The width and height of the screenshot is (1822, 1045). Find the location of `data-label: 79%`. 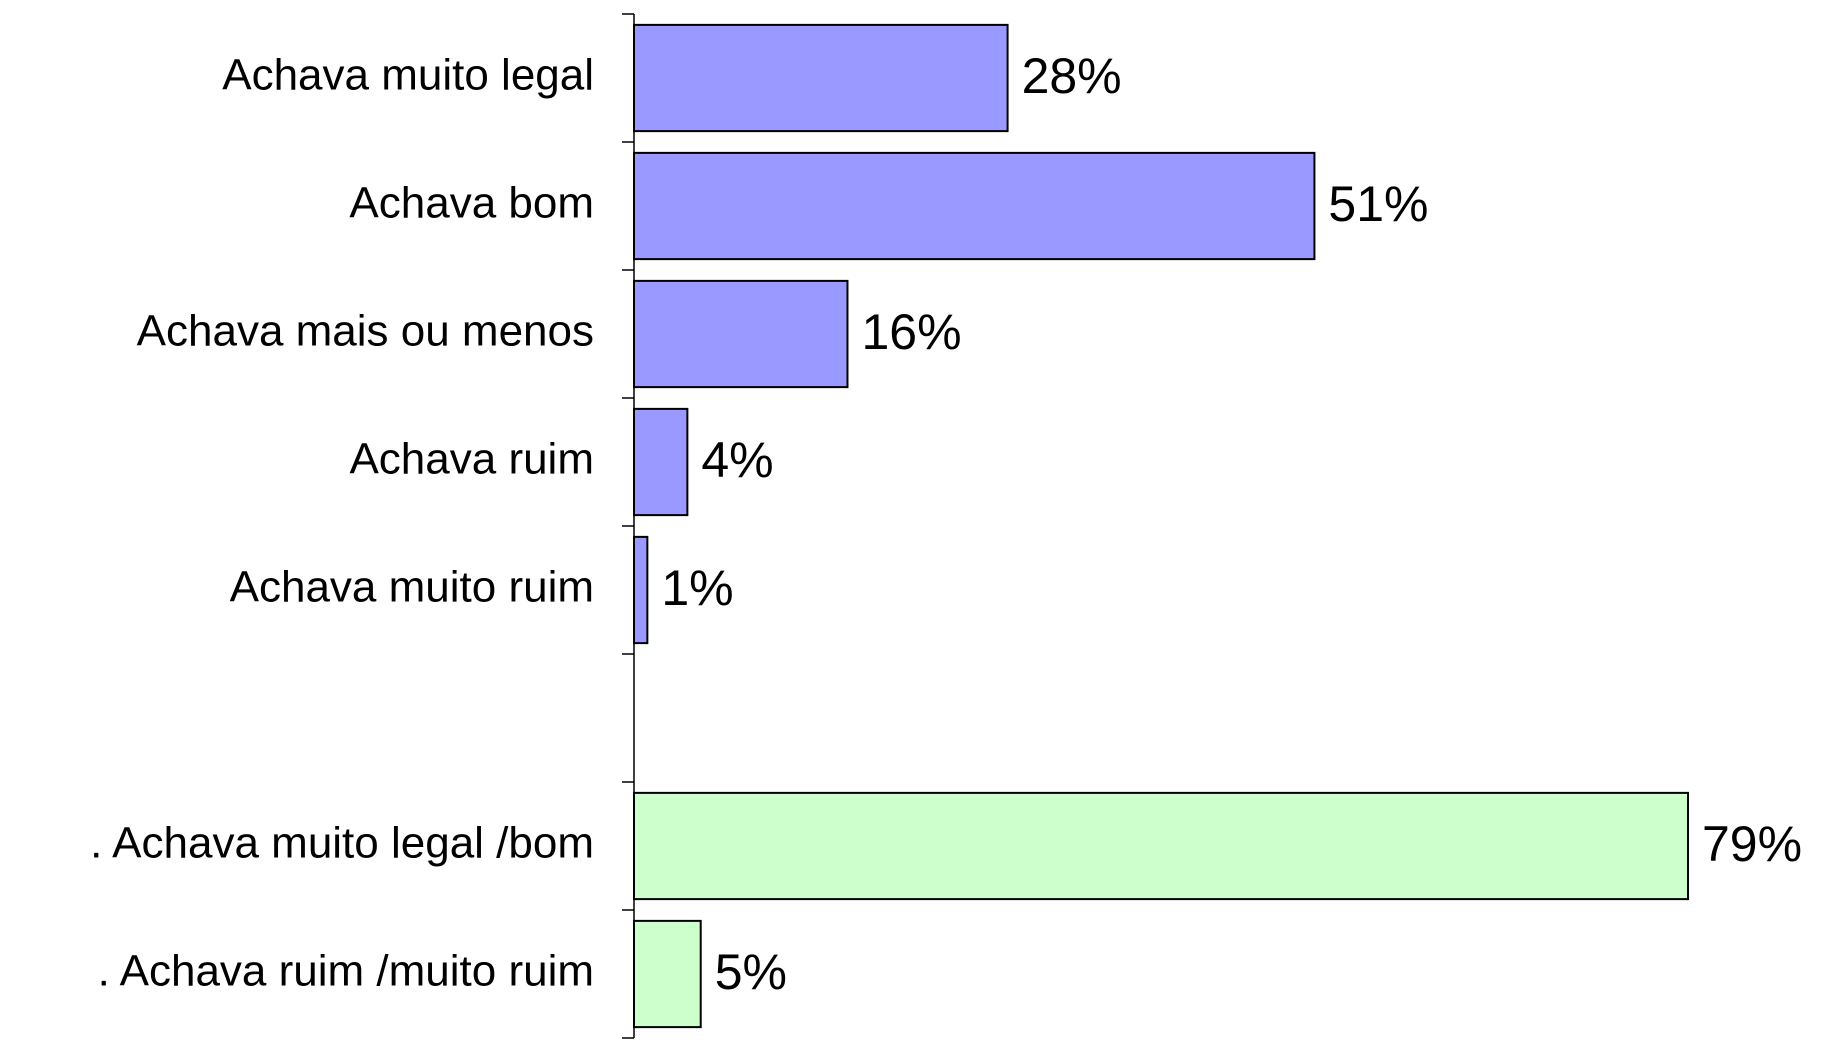

data-label: 79% is located at coordinates (1752, 844).